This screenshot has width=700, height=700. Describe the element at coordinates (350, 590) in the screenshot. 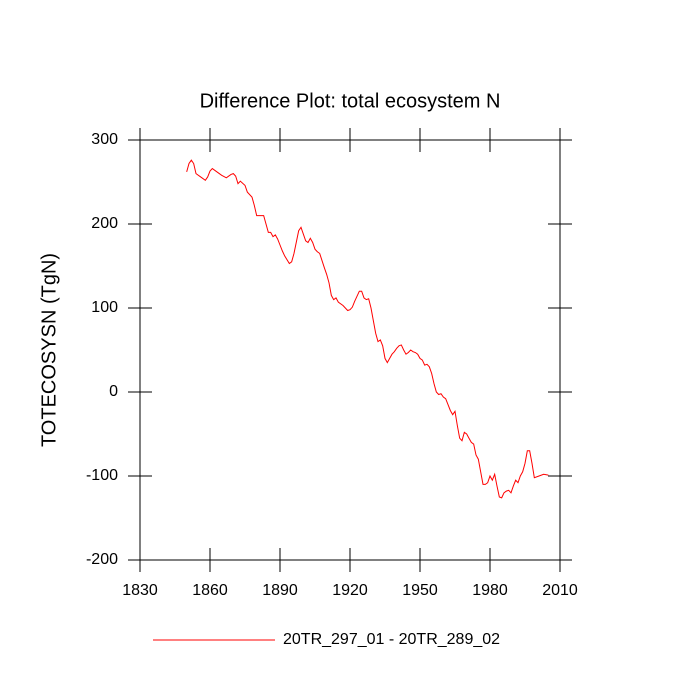

I see `x-tick-label: 1920` at that location.